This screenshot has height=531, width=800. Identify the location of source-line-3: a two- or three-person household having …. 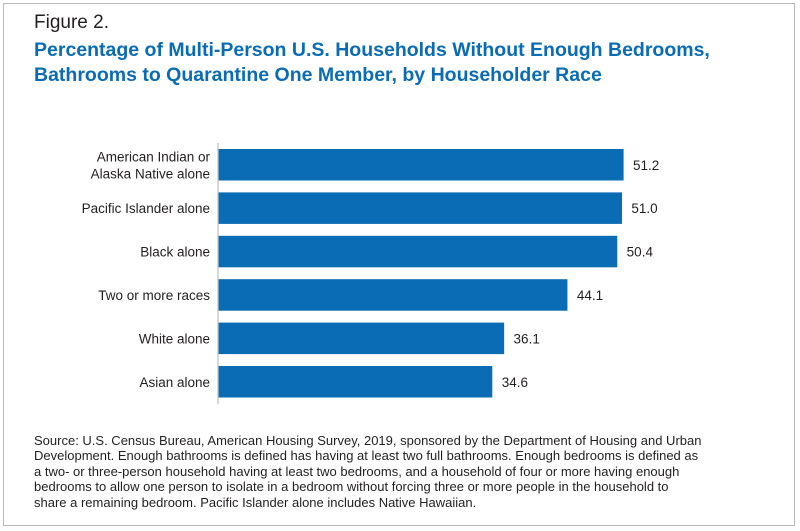
(357, 471).